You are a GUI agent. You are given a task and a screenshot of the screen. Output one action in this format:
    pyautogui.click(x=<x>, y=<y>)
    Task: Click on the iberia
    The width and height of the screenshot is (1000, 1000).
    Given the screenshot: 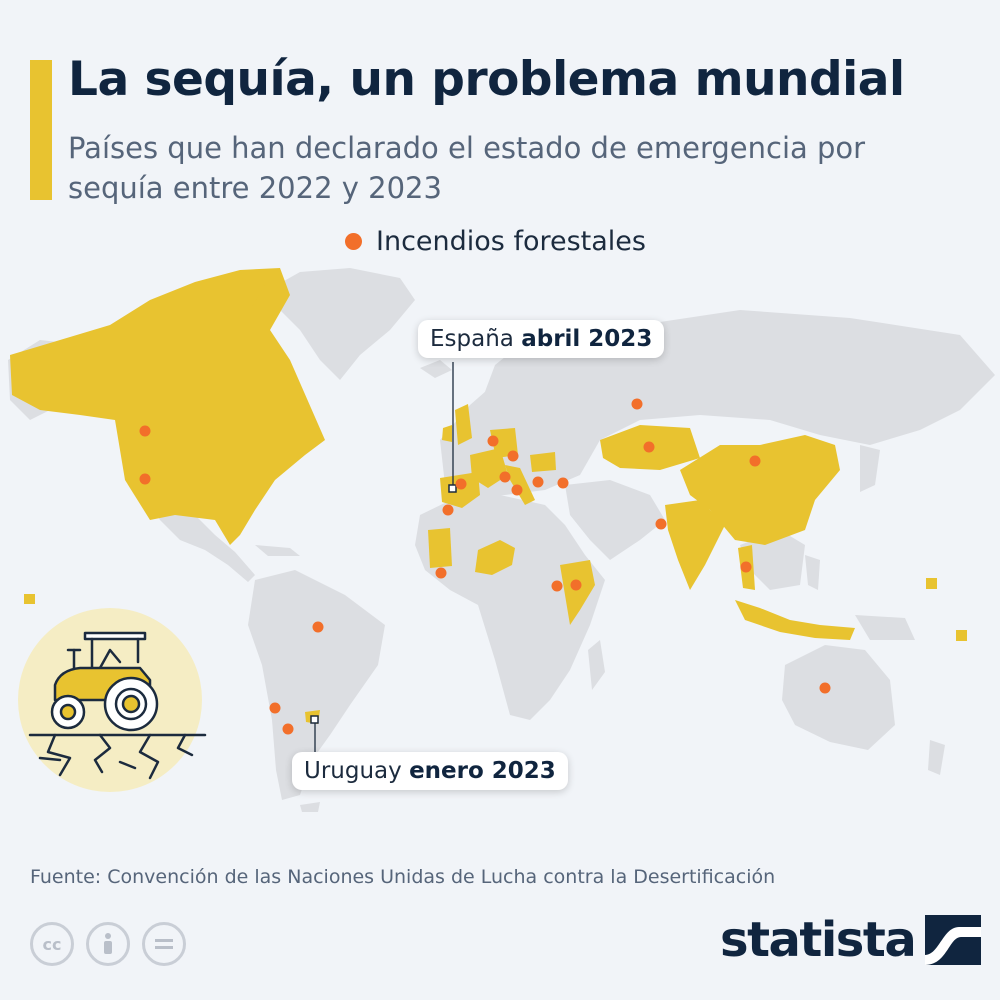 What is the action you would take?
    pyautogui.click(x=460, y=490)
    